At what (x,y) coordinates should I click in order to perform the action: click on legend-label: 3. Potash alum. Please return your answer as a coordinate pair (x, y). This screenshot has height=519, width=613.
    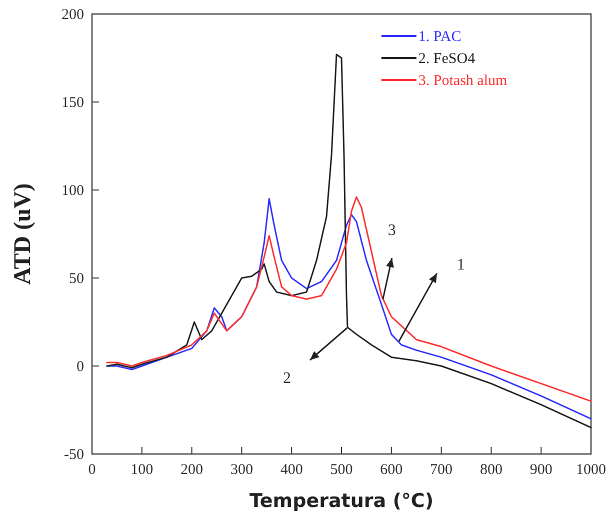
    Looking at the image, I should click on (463, 81).